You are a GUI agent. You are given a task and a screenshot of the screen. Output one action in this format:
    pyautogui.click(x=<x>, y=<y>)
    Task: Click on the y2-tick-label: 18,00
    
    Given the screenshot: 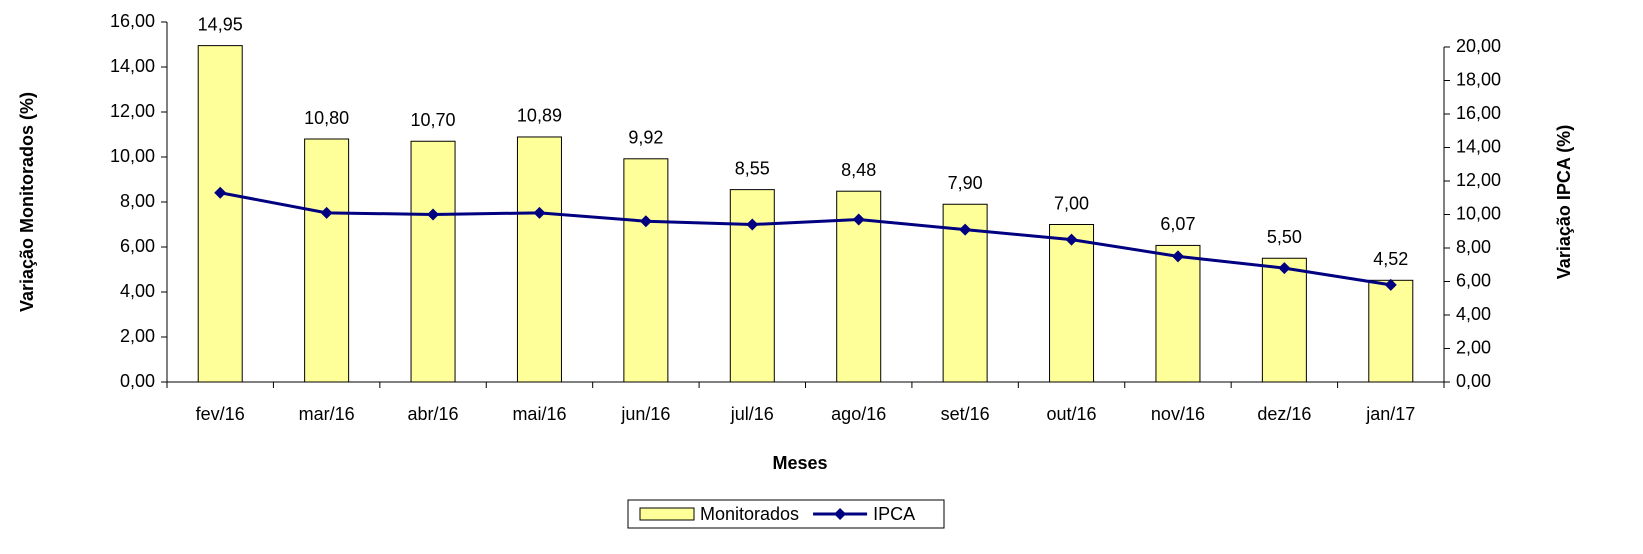 What is the action you would take?
    pyautogui.click(x=1478, y=79)
    